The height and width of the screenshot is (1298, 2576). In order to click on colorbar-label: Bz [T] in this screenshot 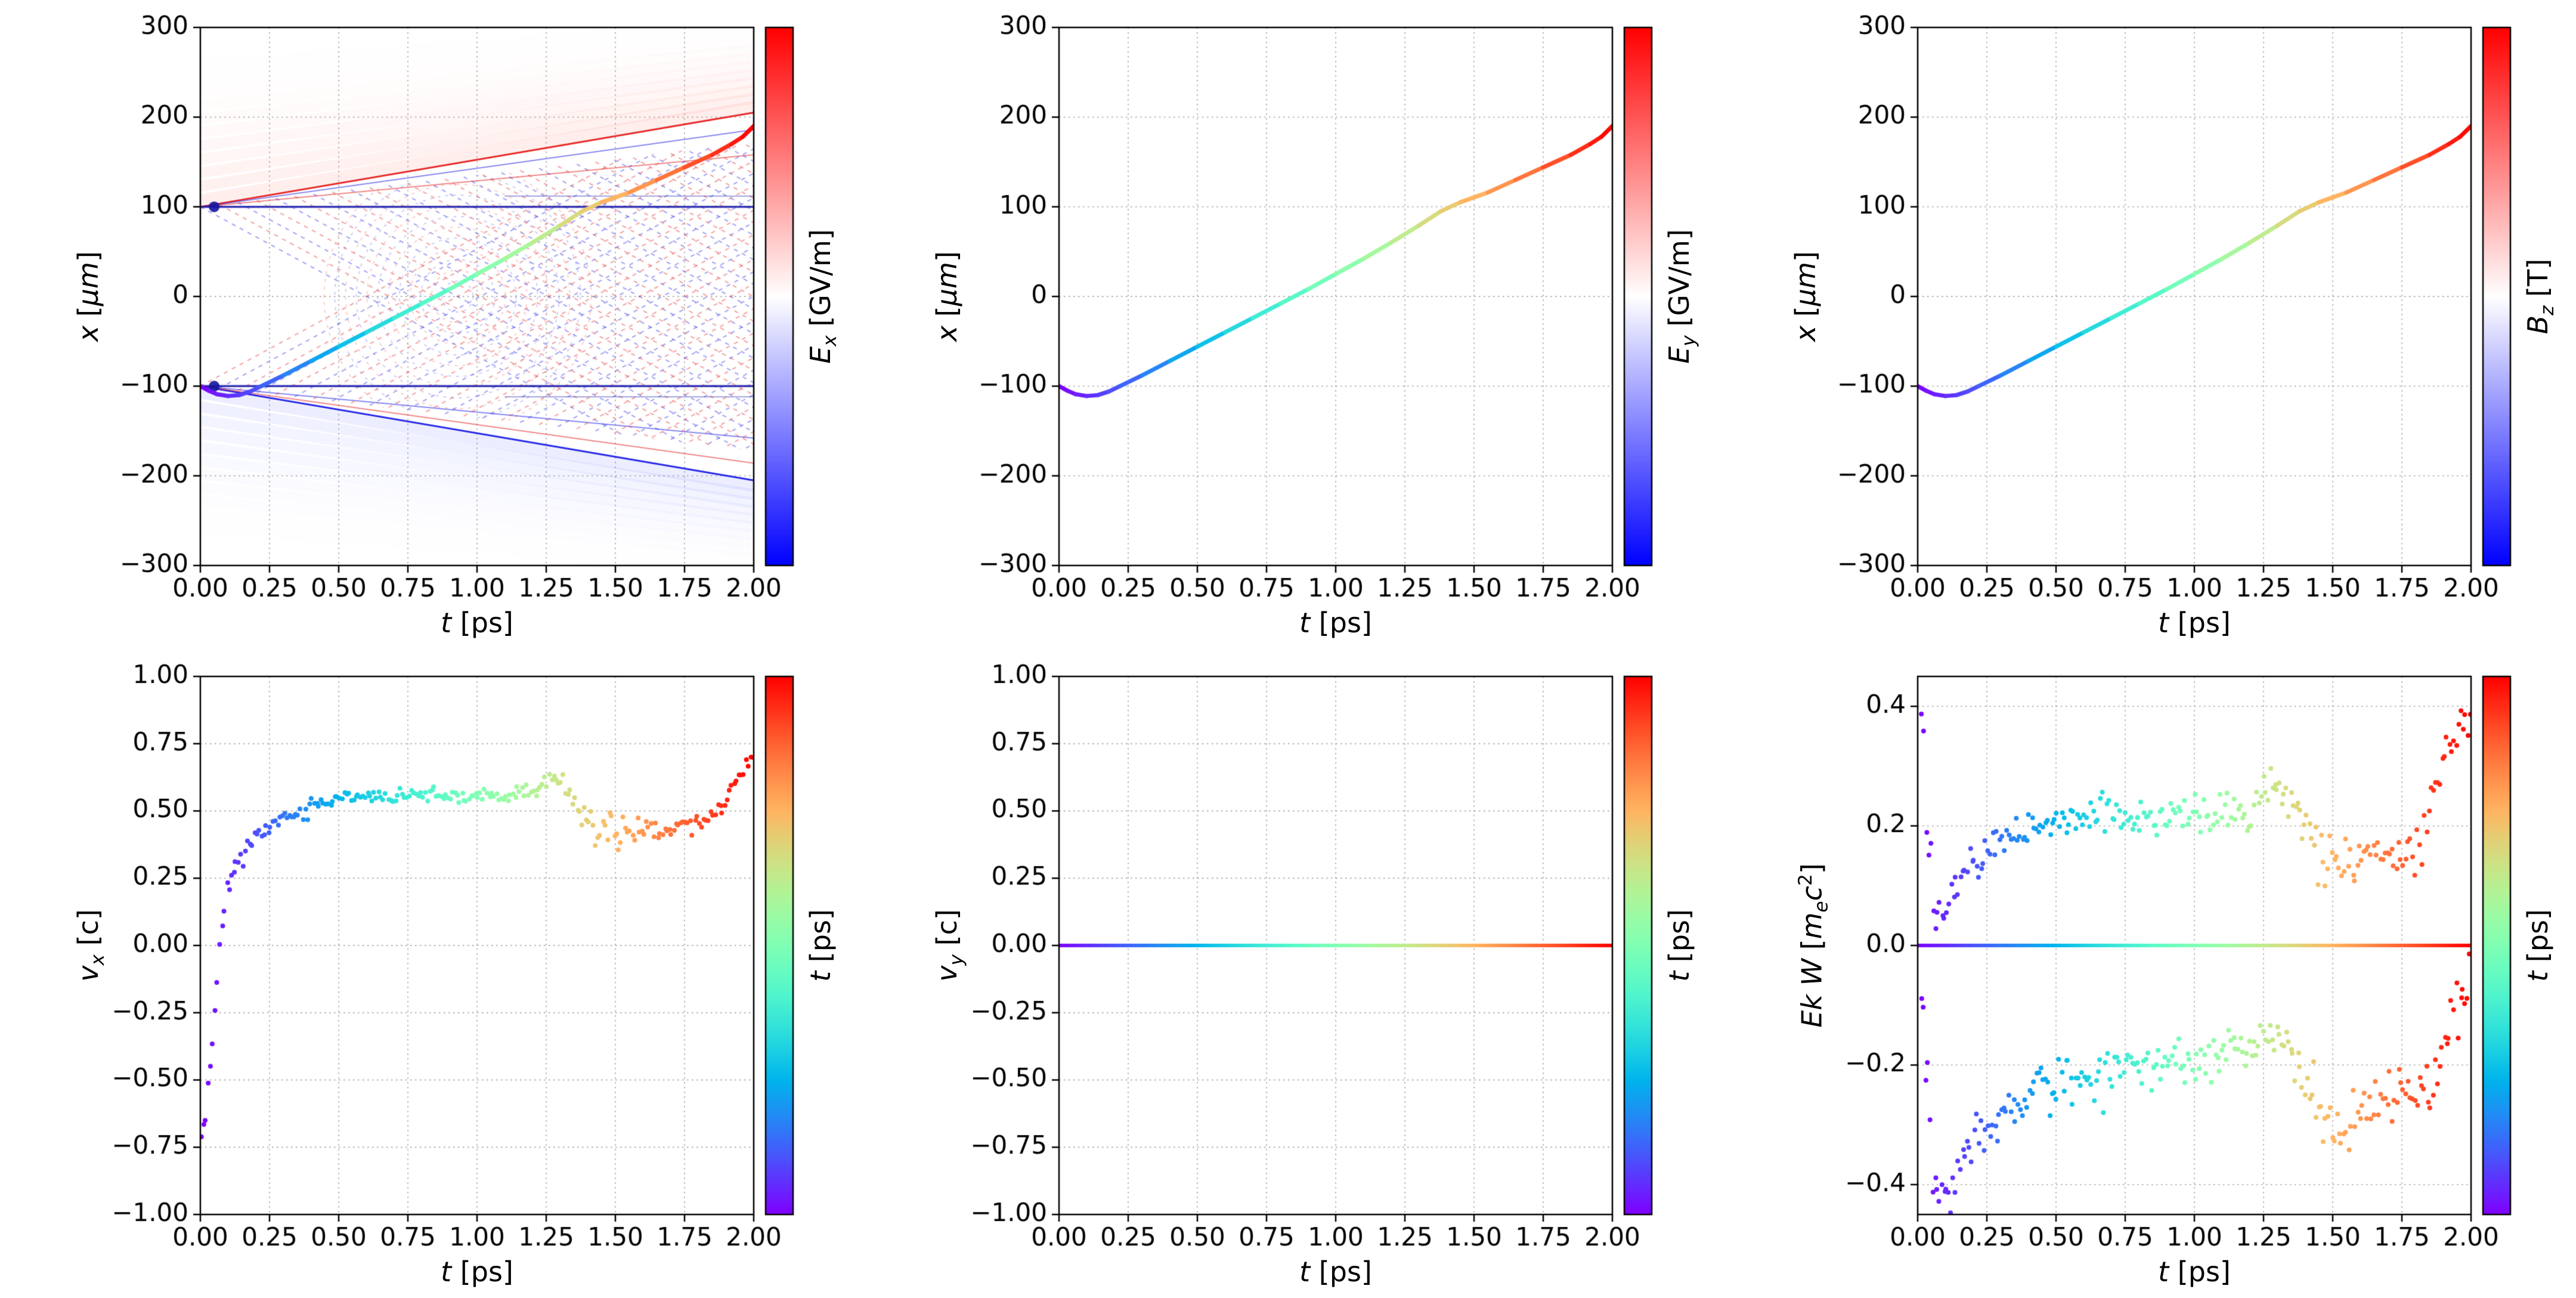, I will do `click(2541, 296)`.